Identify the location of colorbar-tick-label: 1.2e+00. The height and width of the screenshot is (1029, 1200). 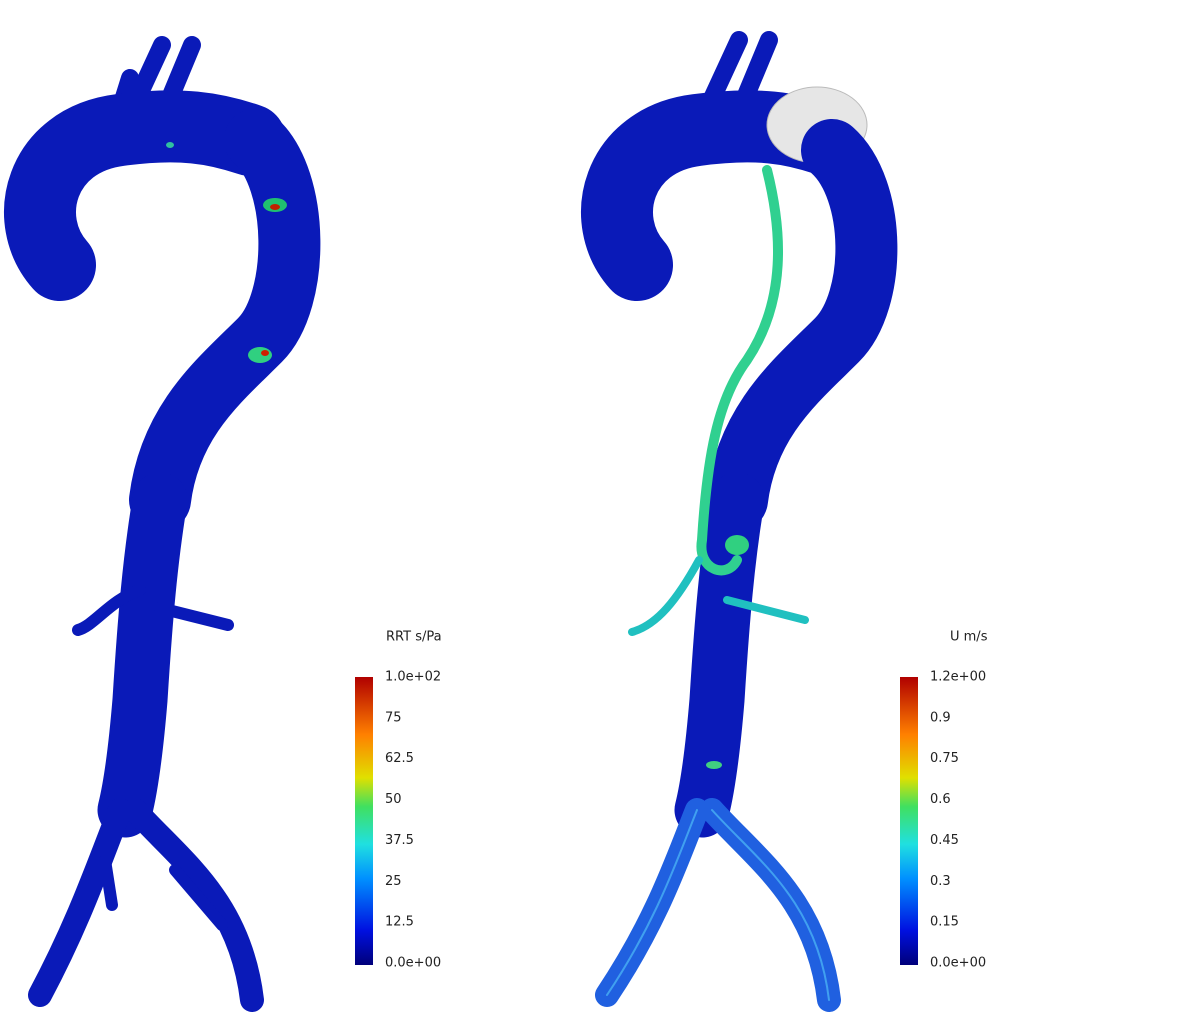
(958, 677).